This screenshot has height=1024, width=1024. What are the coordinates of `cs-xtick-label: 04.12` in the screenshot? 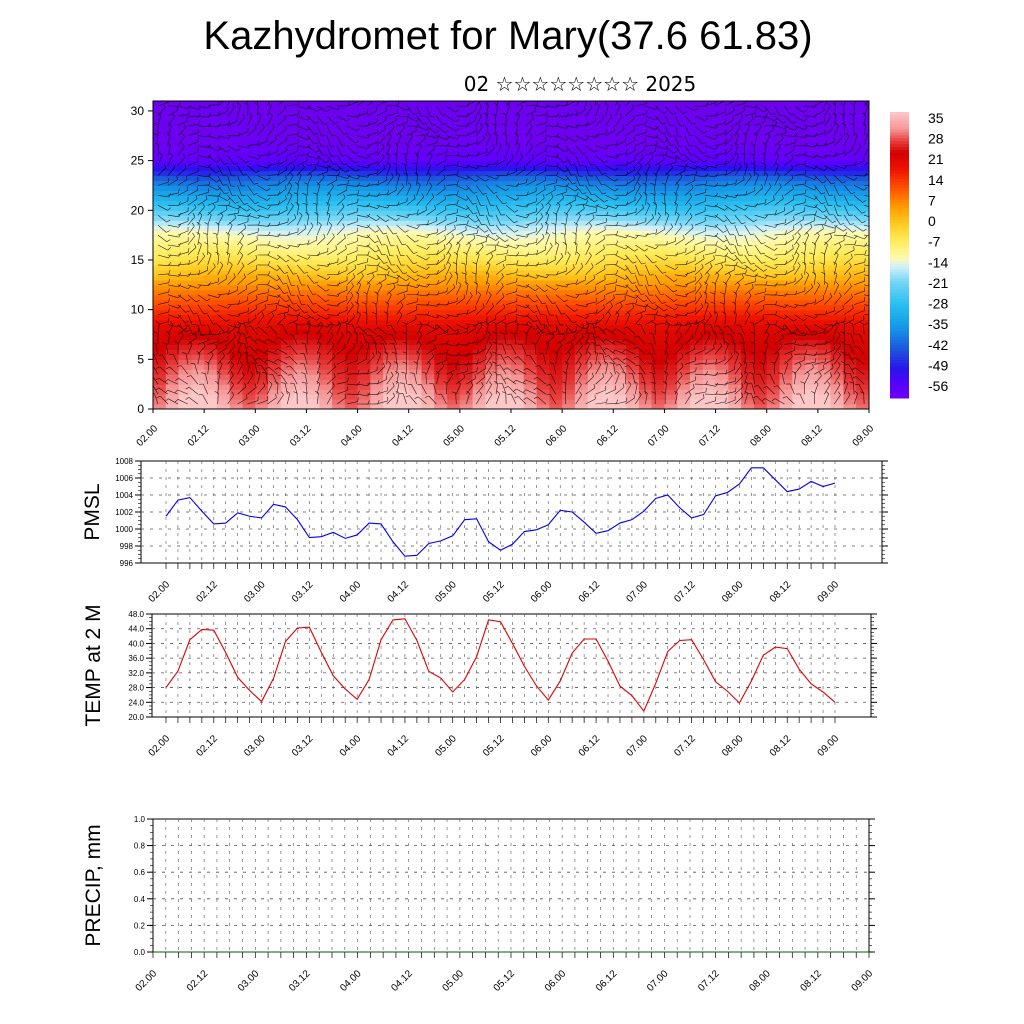 It's located at (403, 436).